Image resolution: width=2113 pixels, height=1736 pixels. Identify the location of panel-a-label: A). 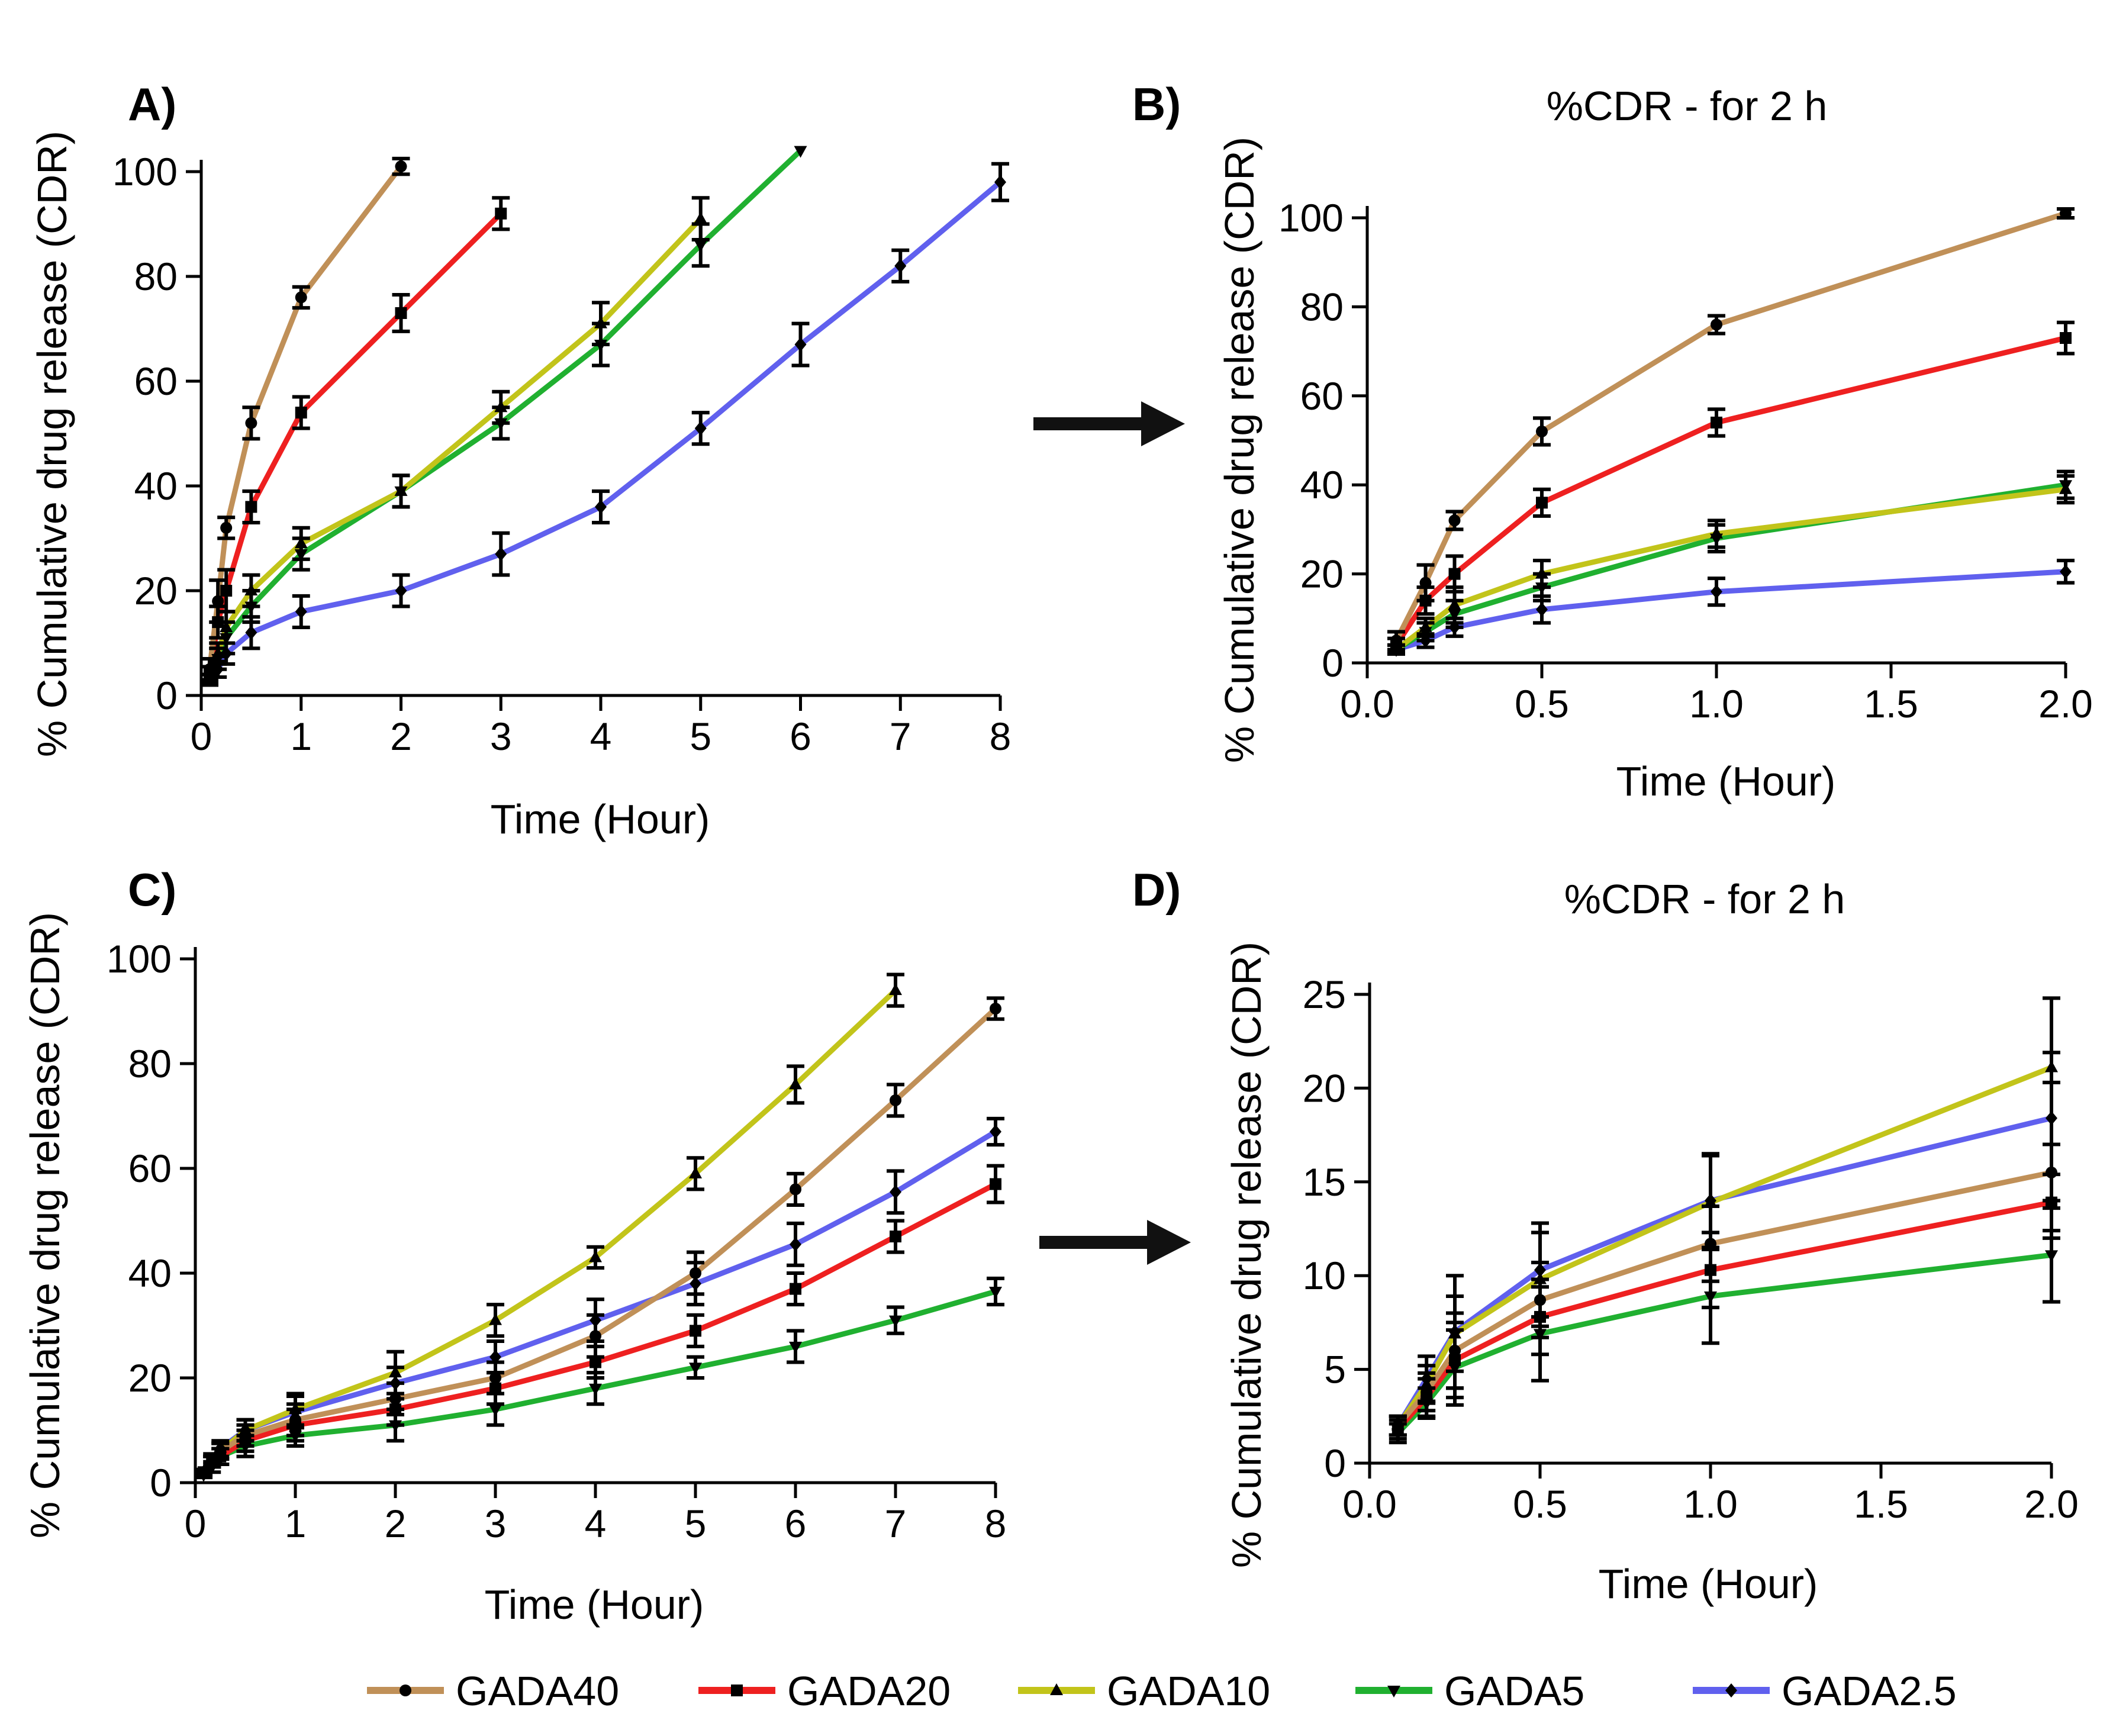
(152, 104).